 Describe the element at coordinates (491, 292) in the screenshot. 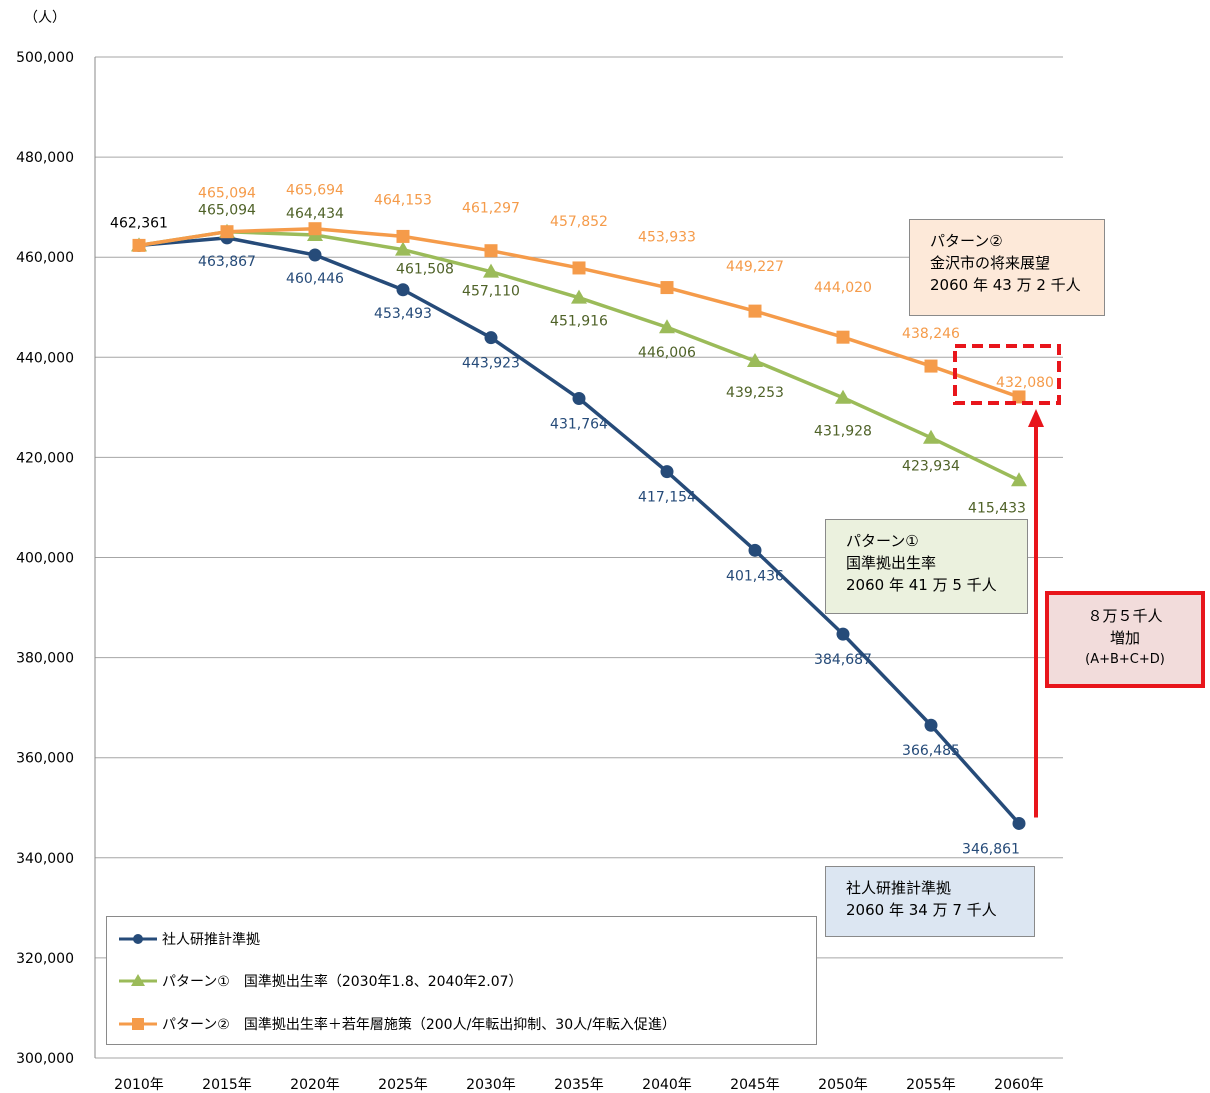

I see `data-label-pattern1: 457,110` at that location.